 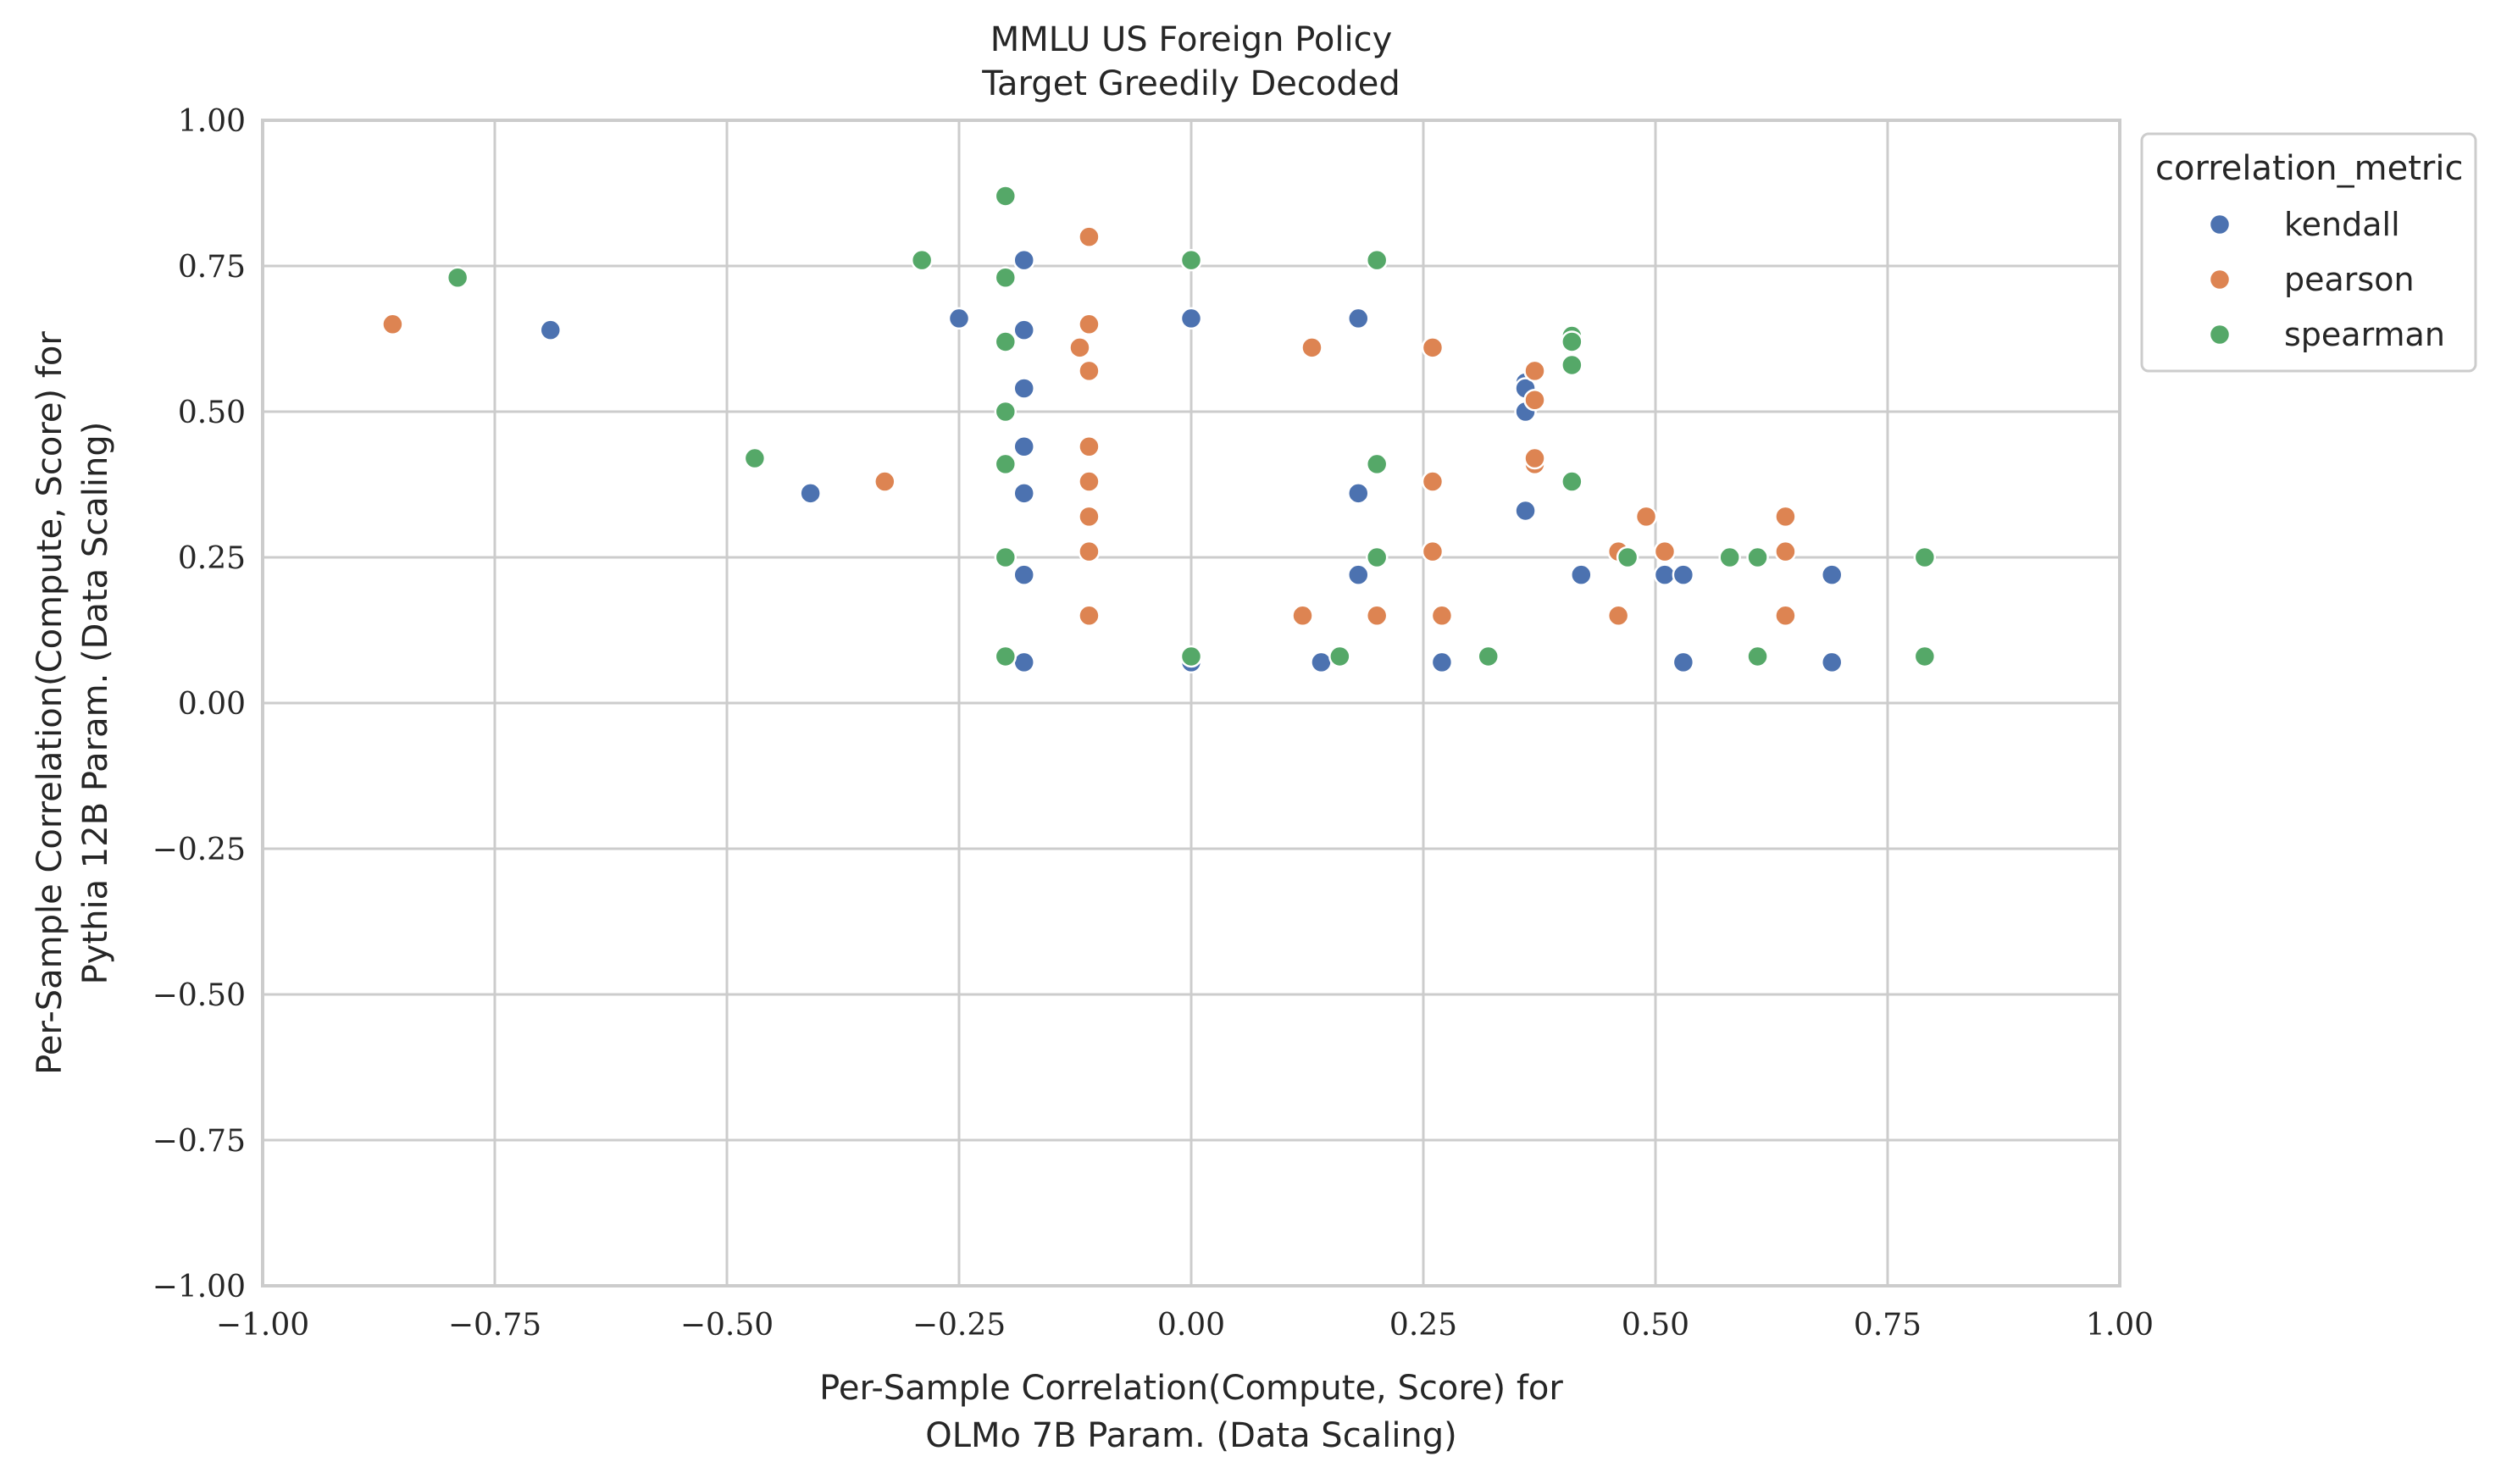 What do you see at coordinates (199, 850) in the screenshot?
I see `y-tick-label: −0.25` at bounding box center [199, 850].